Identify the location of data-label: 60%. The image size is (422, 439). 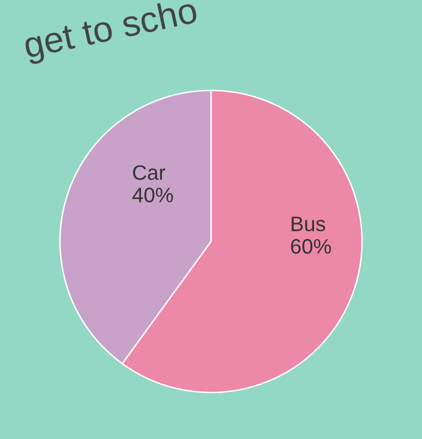
(311, 246).